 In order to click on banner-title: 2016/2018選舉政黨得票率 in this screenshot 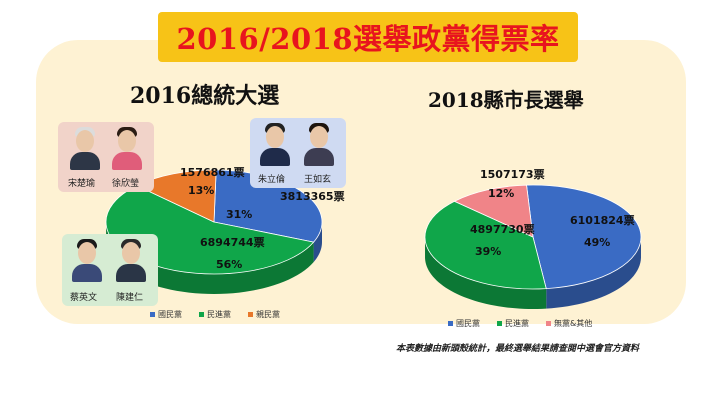, I will do `click(368, 39)`.